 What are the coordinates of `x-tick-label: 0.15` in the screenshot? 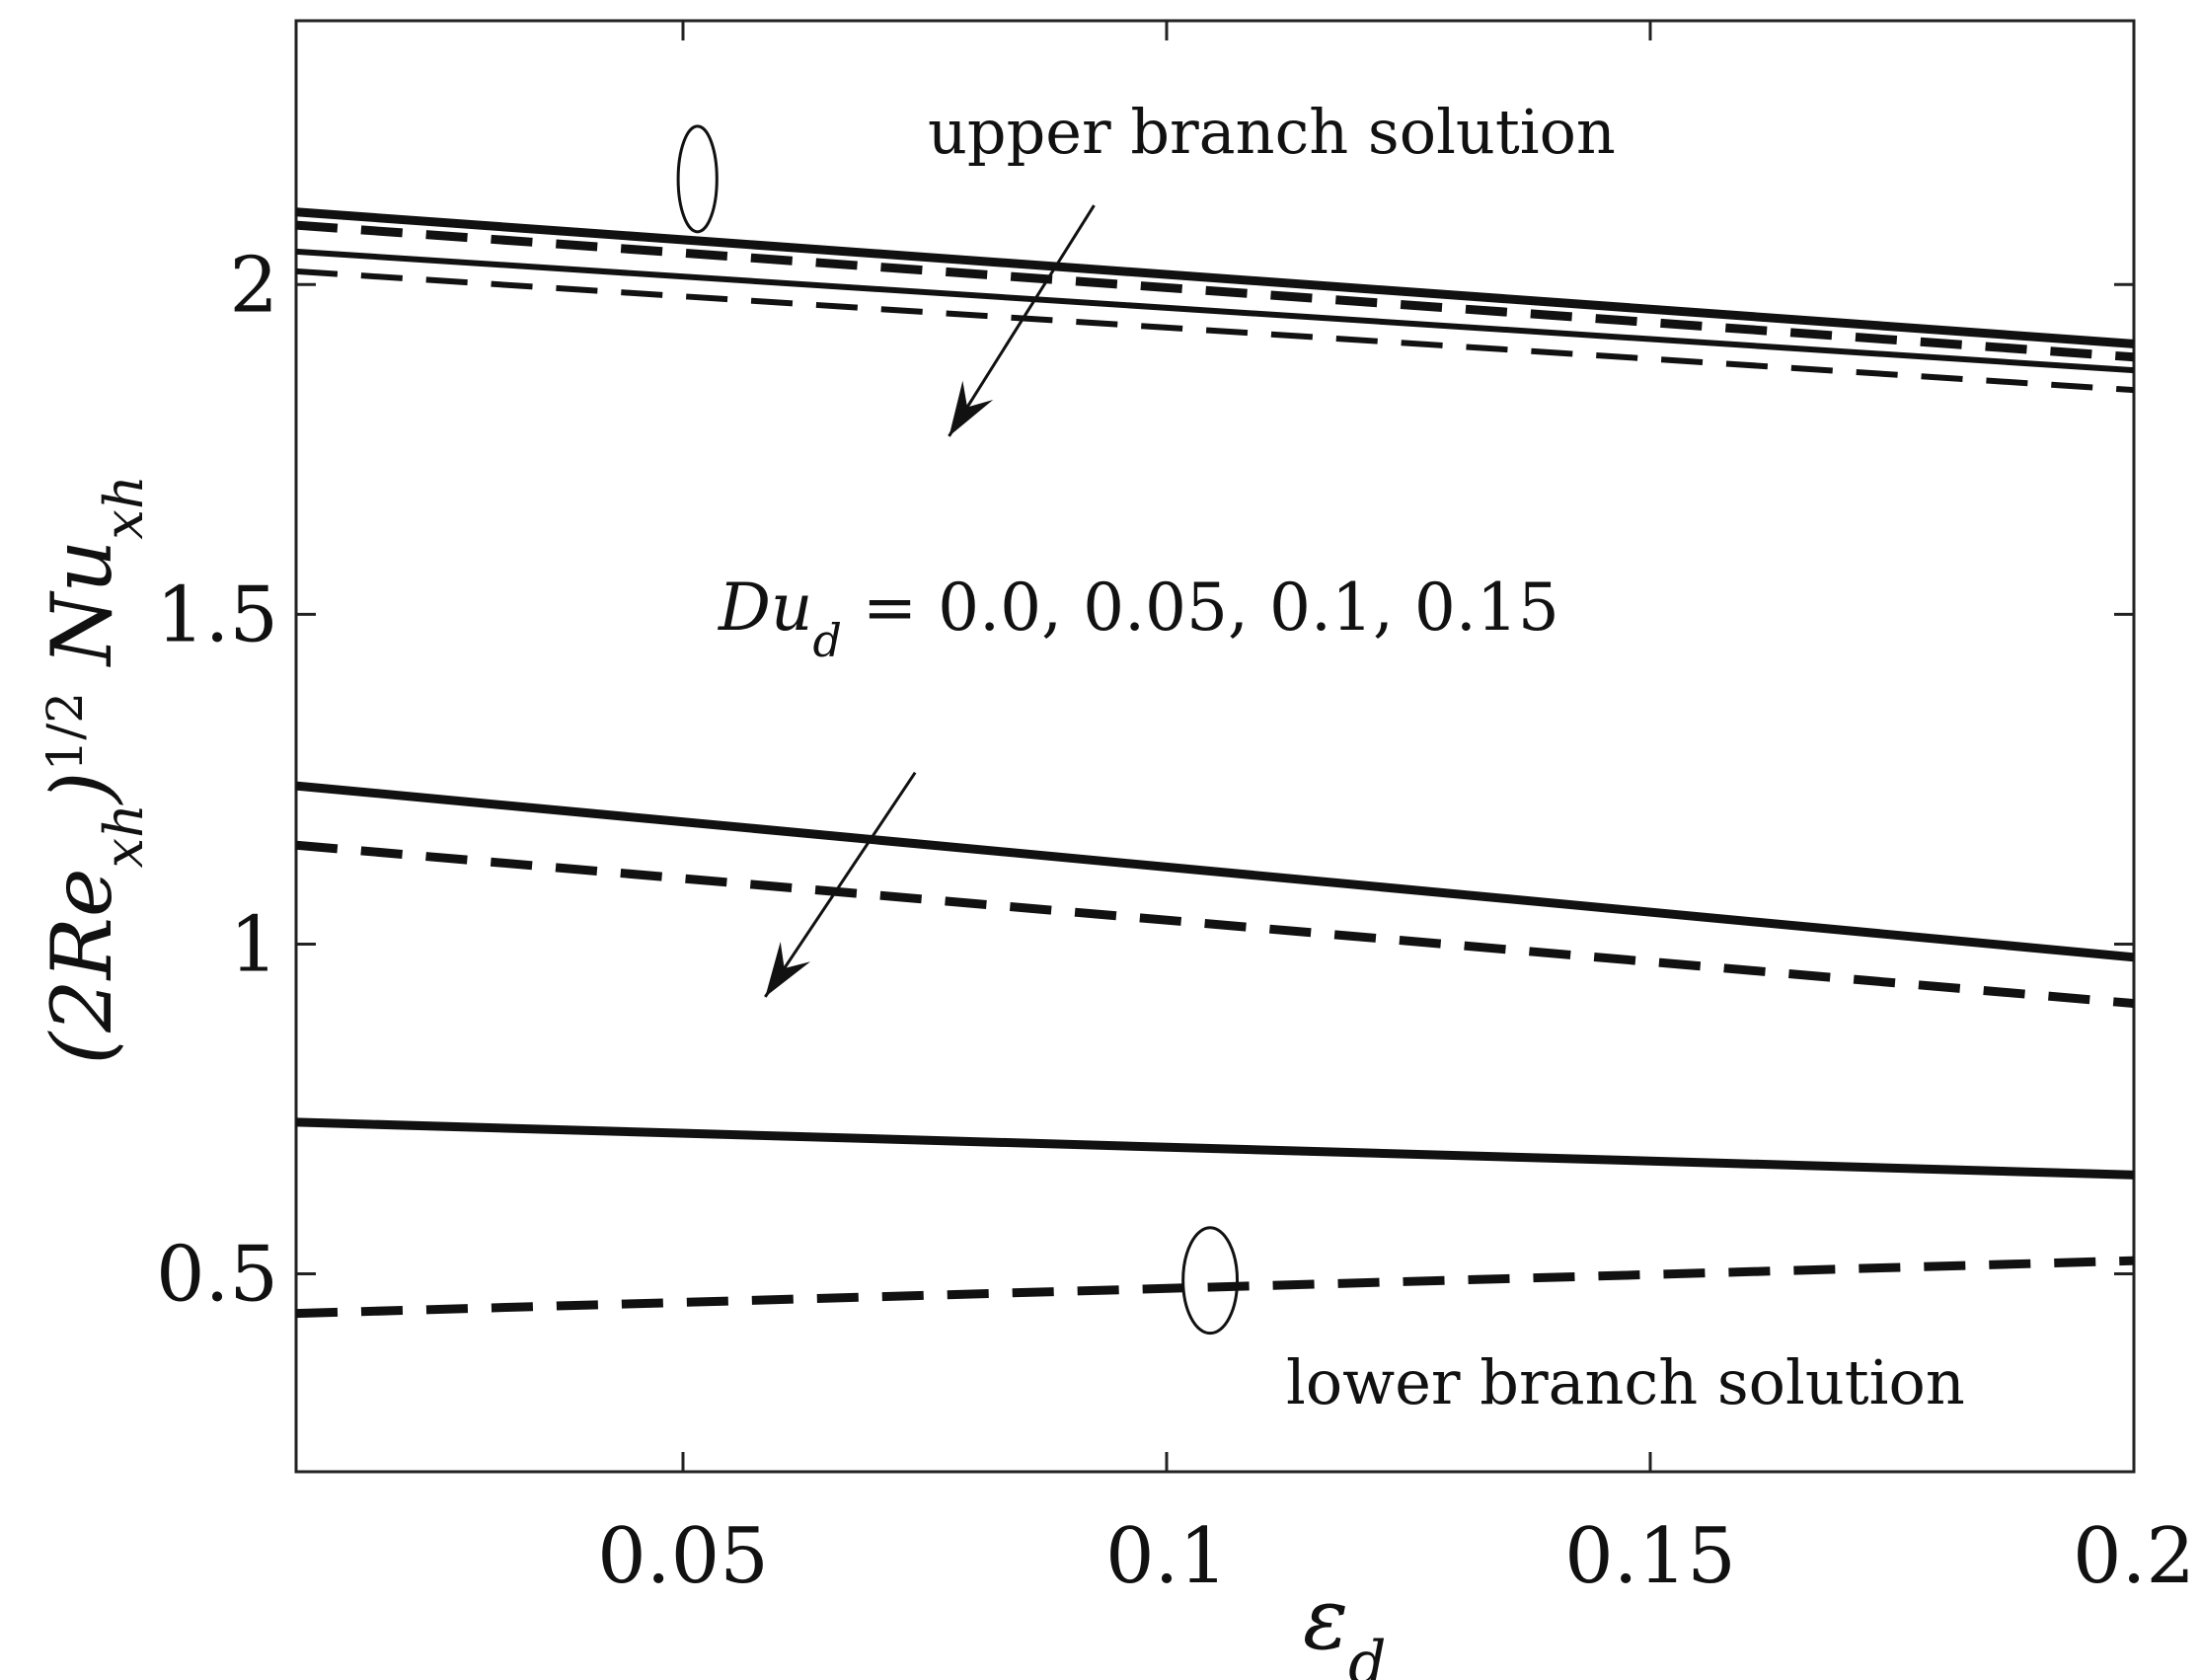 It's located at (1650, 1556).